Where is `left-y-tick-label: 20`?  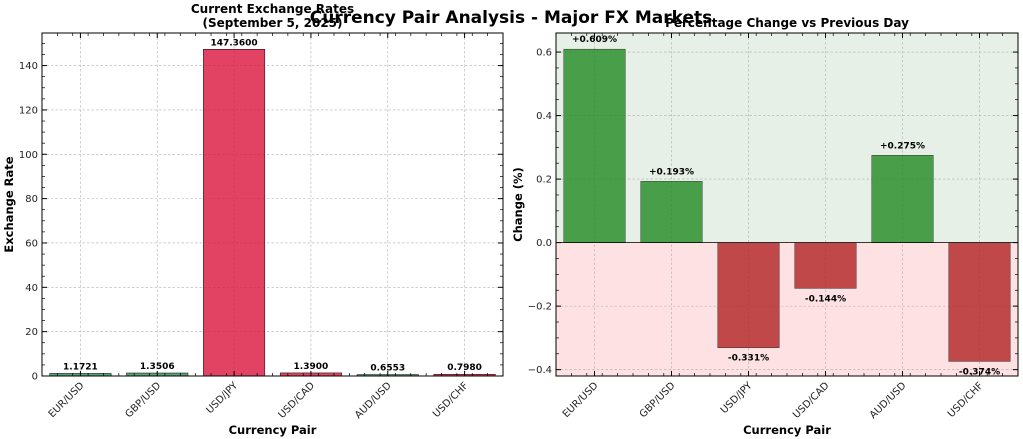 left-y-tick-label: 20 is located at coordinates (31, 332).